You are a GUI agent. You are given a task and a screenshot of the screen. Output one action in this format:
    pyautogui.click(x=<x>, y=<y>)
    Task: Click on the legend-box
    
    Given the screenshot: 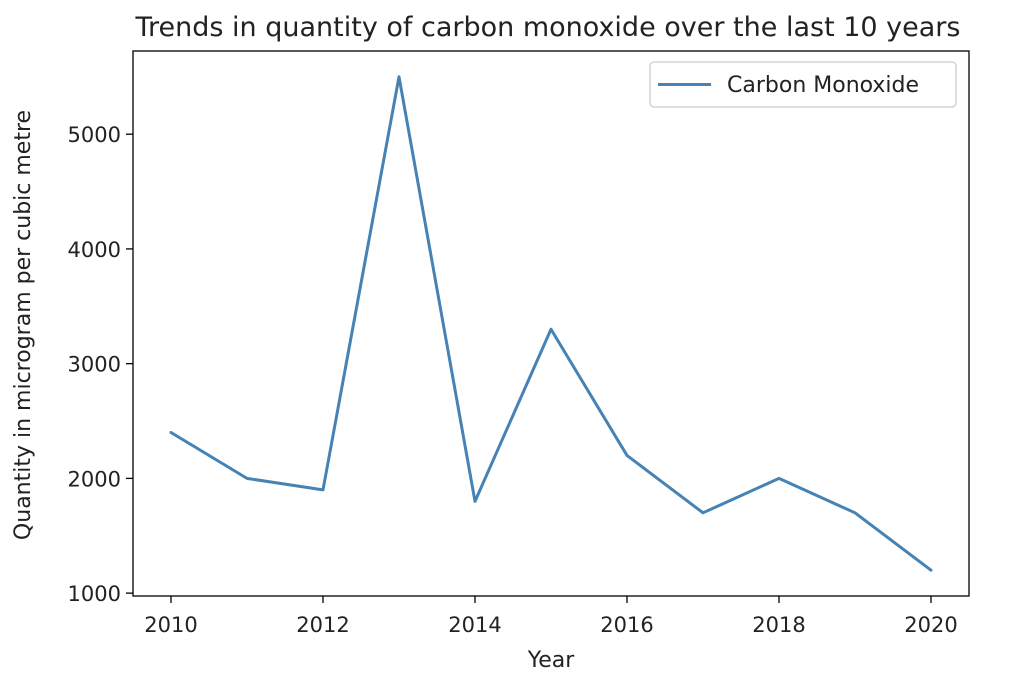 What is the action you would take?
    pyautogui.click(x=803, y=84)
    